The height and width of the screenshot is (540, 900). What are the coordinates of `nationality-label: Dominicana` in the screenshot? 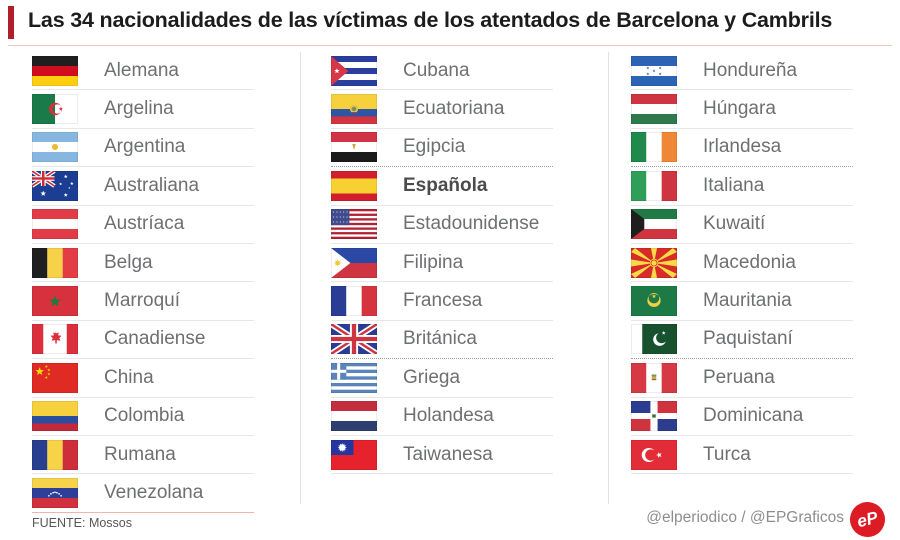 It's located at (753, 416).